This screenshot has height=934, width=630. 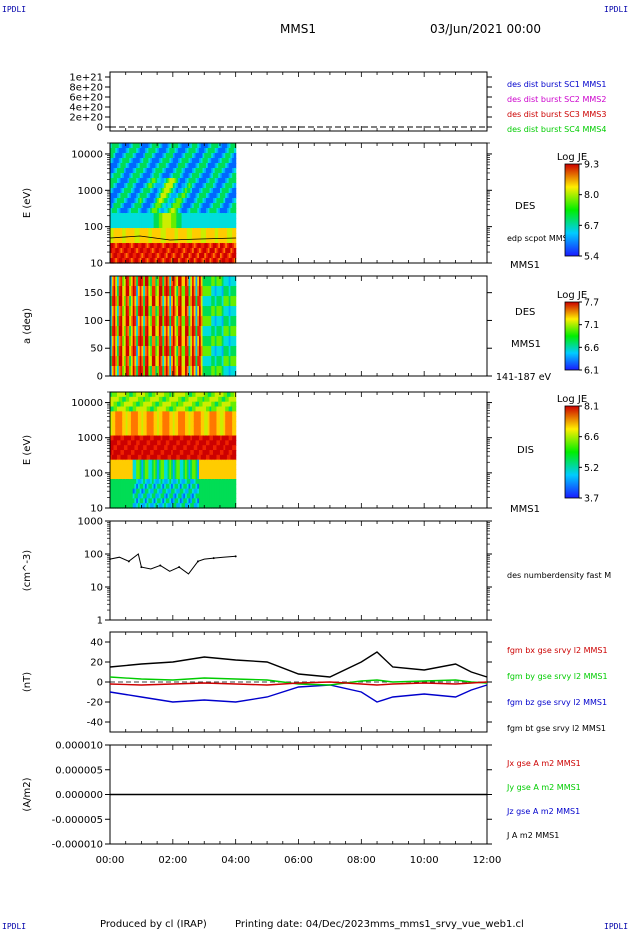 I want to click on panel-density-point, so click(x=197, y=561).